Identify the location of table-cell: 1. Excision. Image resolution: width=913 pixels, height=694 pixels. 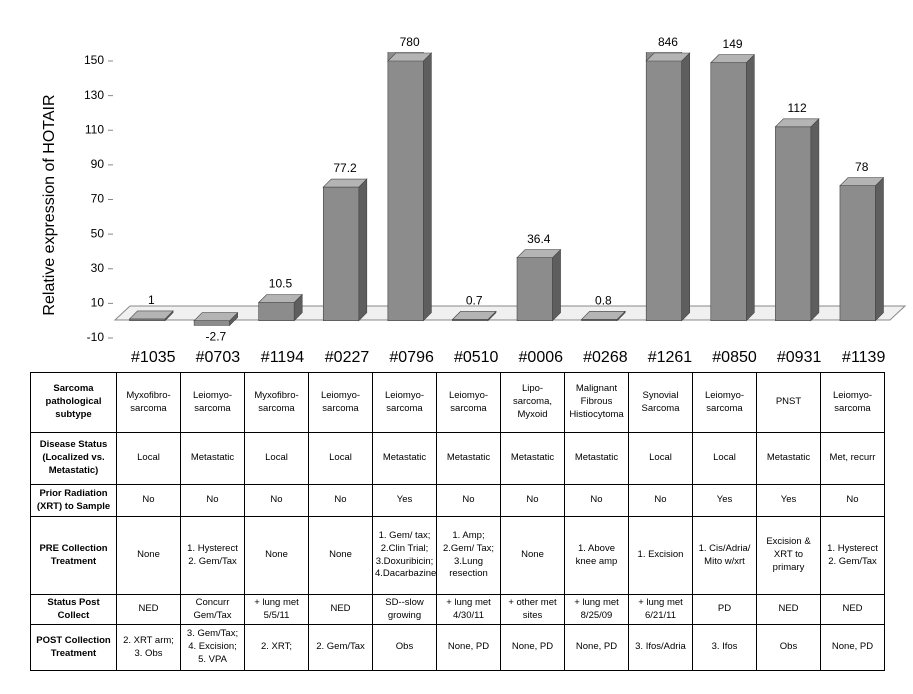
(660, 555).